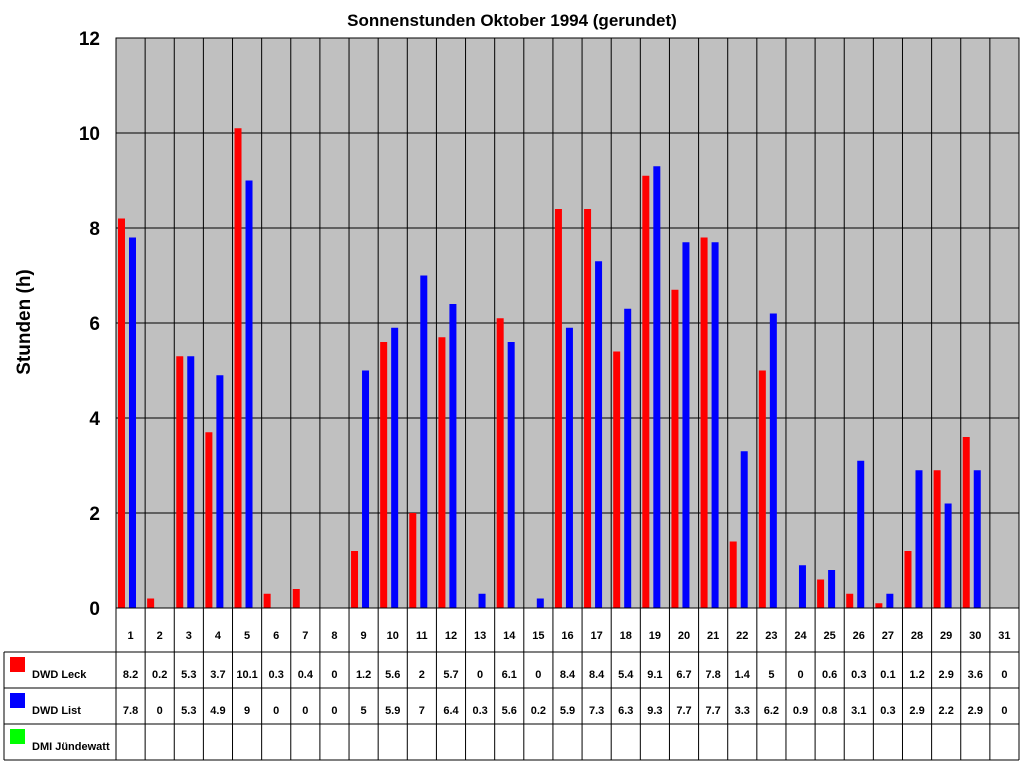  I want to click on data-table-cell: 6.7, so click(683, 675).